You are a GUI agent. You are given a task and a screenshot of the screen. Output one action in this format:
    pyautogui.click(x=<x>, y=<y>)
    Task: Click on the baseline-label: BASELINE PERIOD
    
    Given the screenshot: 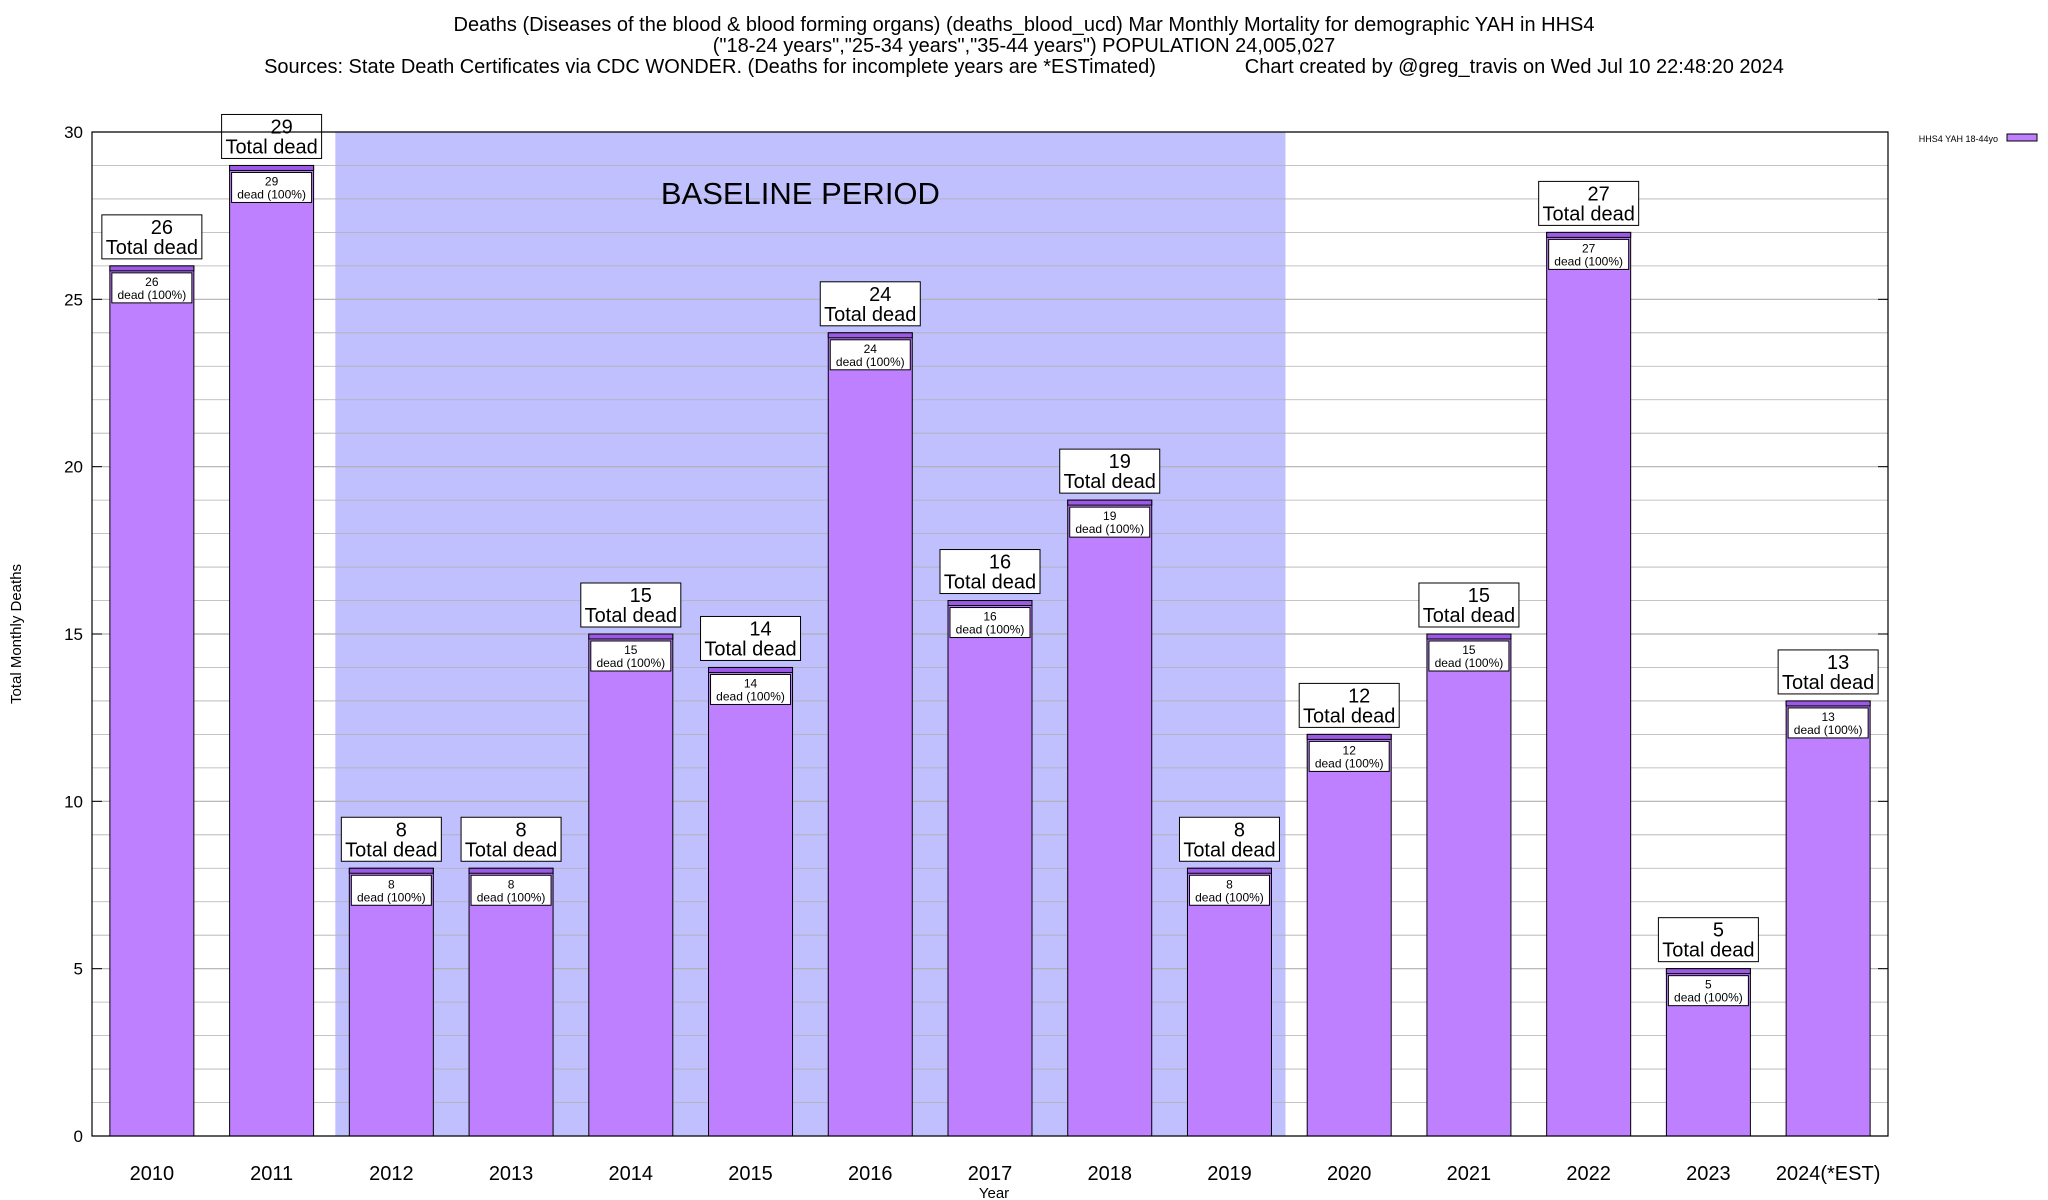 What is the action you would take?
    pyautogui.click(x=800, y=193)
    